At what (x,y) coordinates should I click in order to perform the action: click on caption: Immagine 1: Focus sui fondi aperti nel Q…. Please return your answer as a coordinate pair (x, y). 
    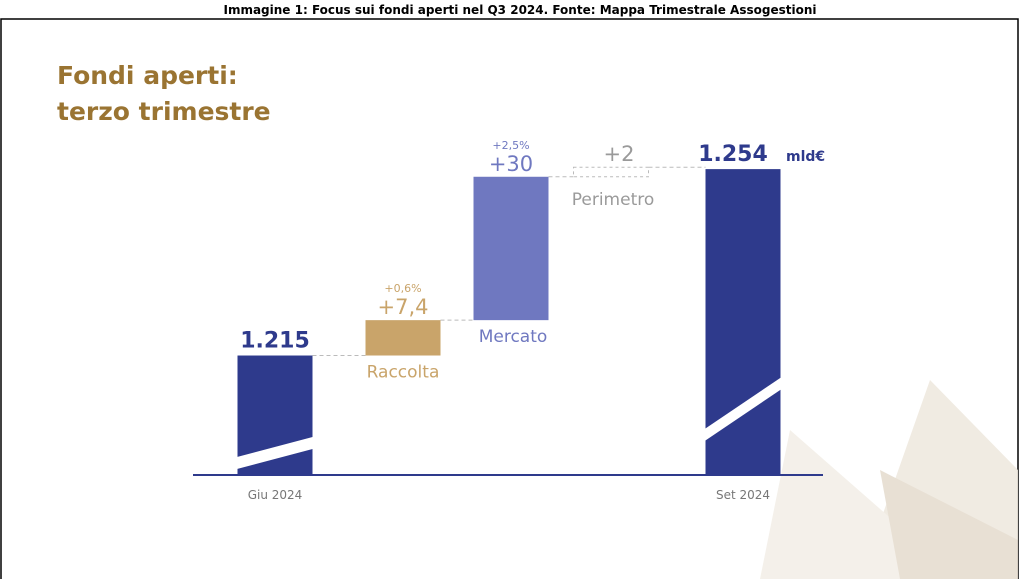
    Looking at the image, I should click on (519, 10).